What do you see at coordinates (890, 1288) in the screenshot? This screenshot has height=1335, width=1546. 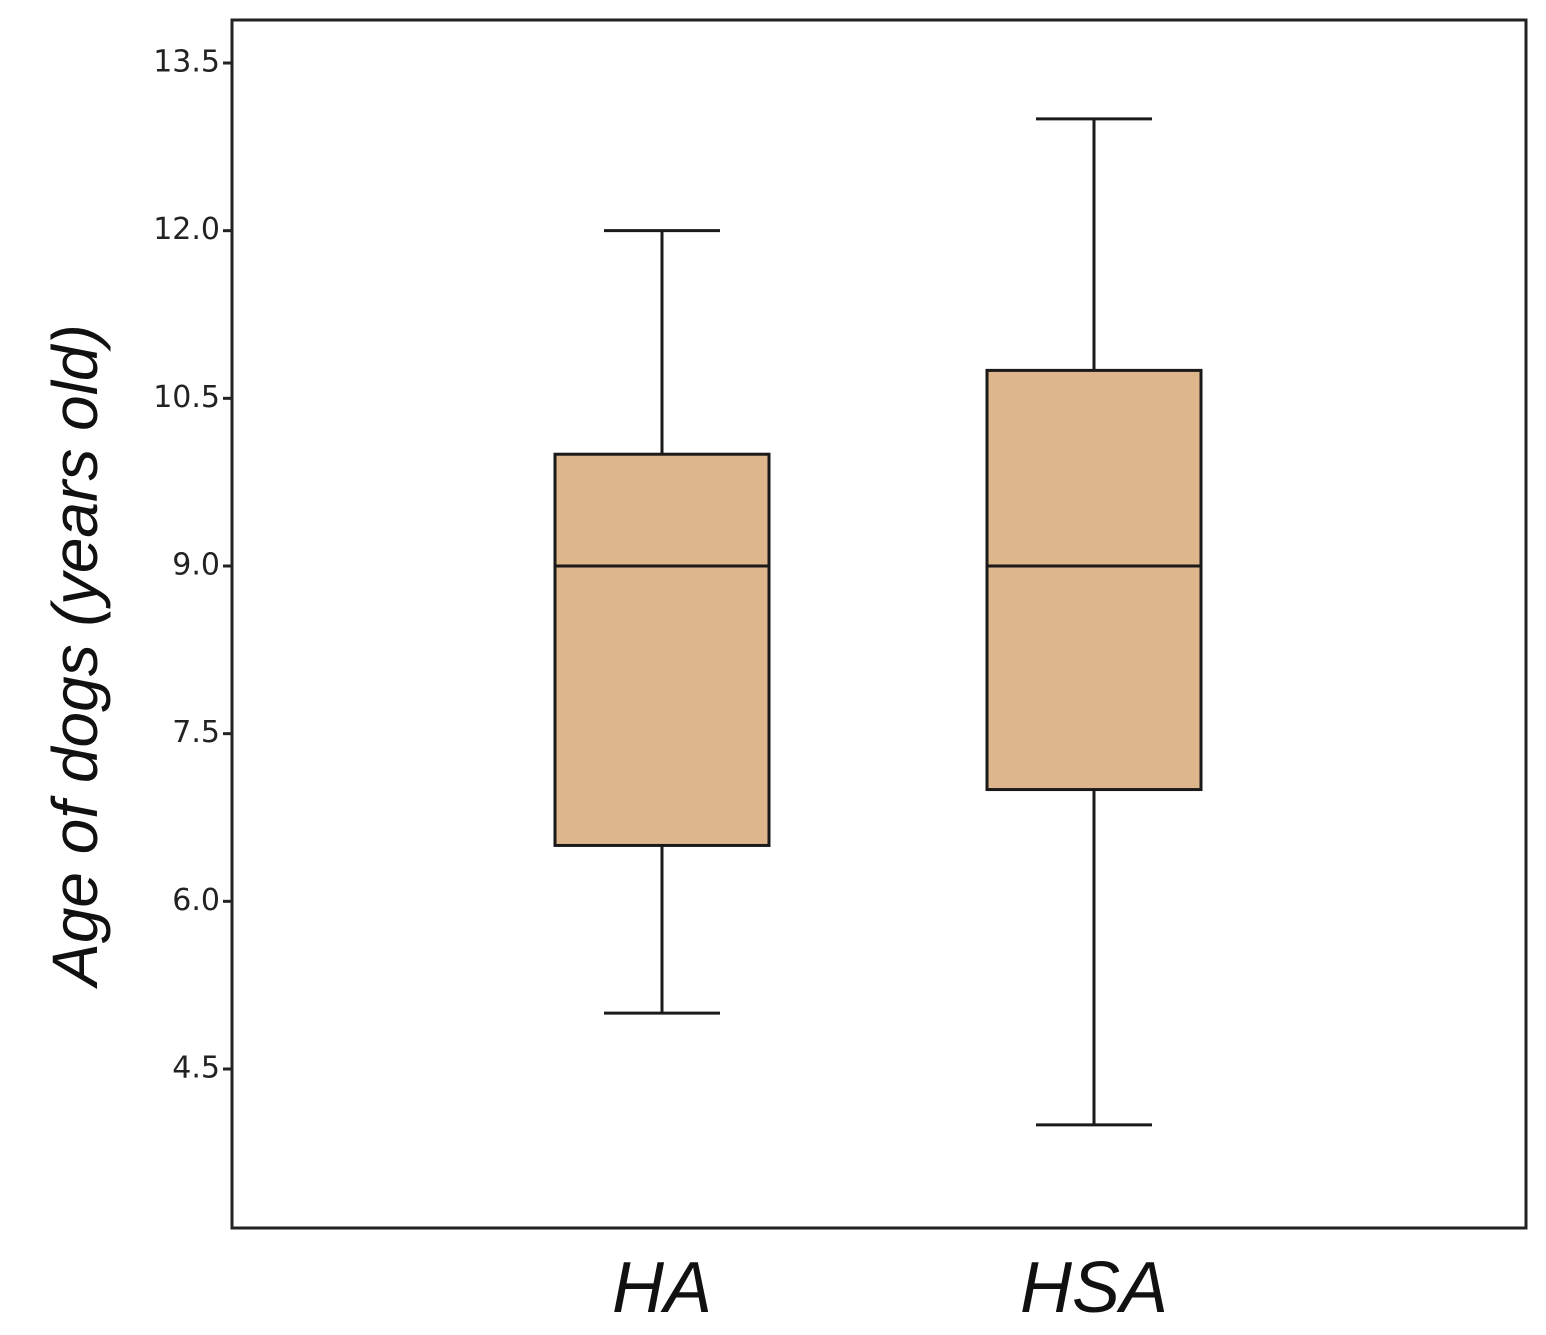 I see `x-axis: HA HSA` at bounding box center [890, 1288].